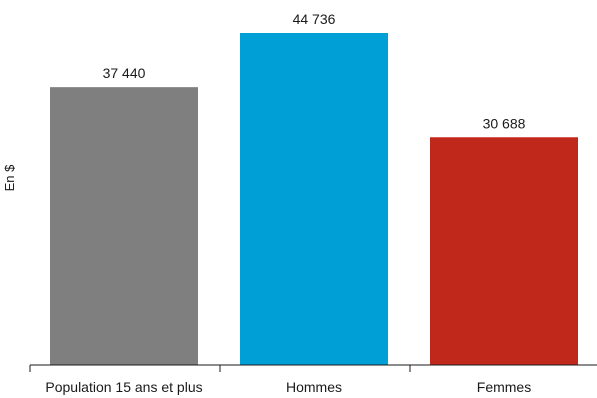 The height and width of the screenshot is (398, 597). What do you see at coordinates (124, 73) in the screenshot?
I see `data-label-0: 37 440` at bounding box center [124, 73].